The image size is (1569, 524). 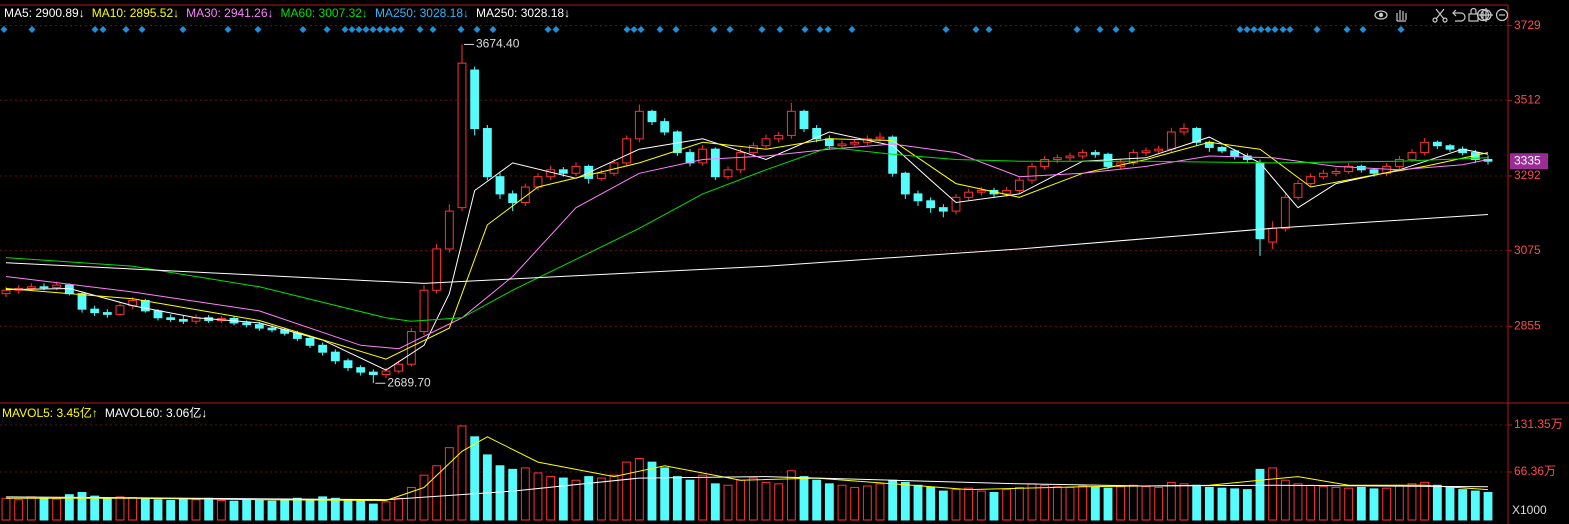 I want to click on legend-entry: MAVOL60: 3.06亿↓, so click(x=156, y=412).